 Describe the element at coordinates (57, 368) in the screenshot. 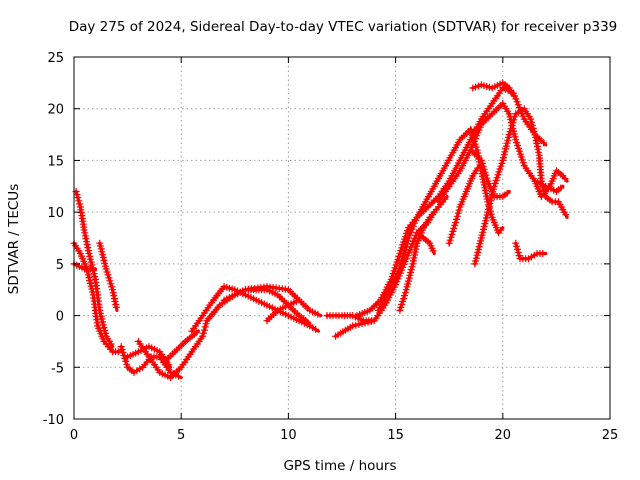

I see `y-tick-label: -5` at that location.